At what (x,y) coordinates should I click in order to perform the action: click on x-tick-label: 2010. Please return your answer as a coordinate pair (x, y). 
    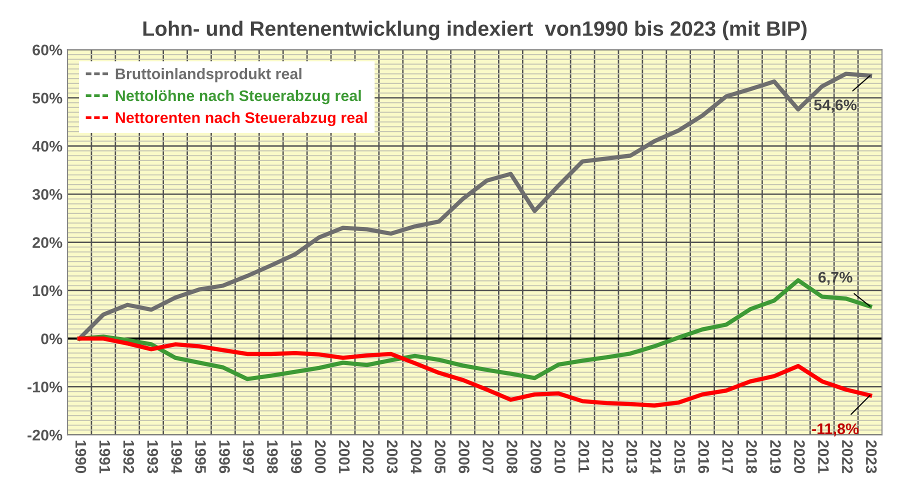
    Looking at the image, I should click on (560, 457).